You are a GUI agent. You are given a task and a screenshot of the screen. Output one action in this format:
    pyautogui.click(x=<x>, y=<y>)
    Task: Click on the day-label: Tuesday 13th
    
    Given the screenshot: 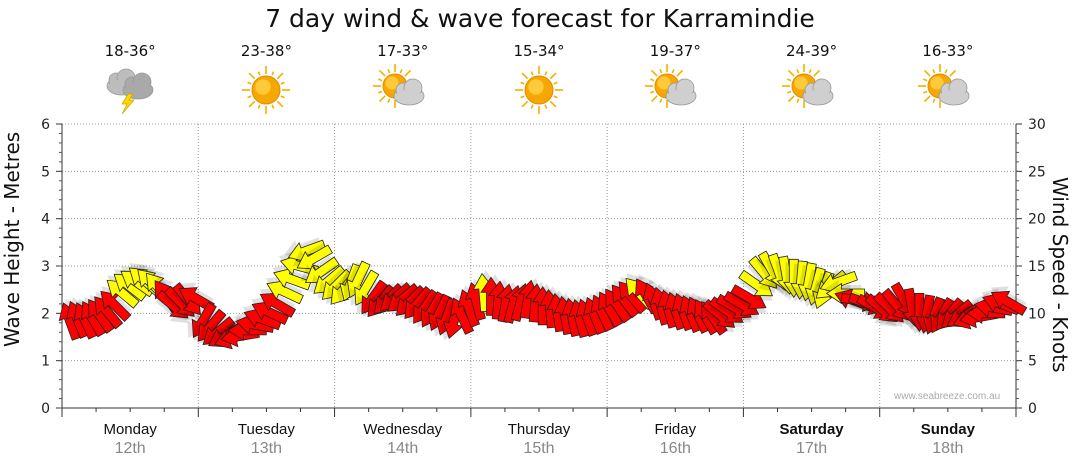 What is the action you would take?
    pyautogui.click(x=266, y=439)
    